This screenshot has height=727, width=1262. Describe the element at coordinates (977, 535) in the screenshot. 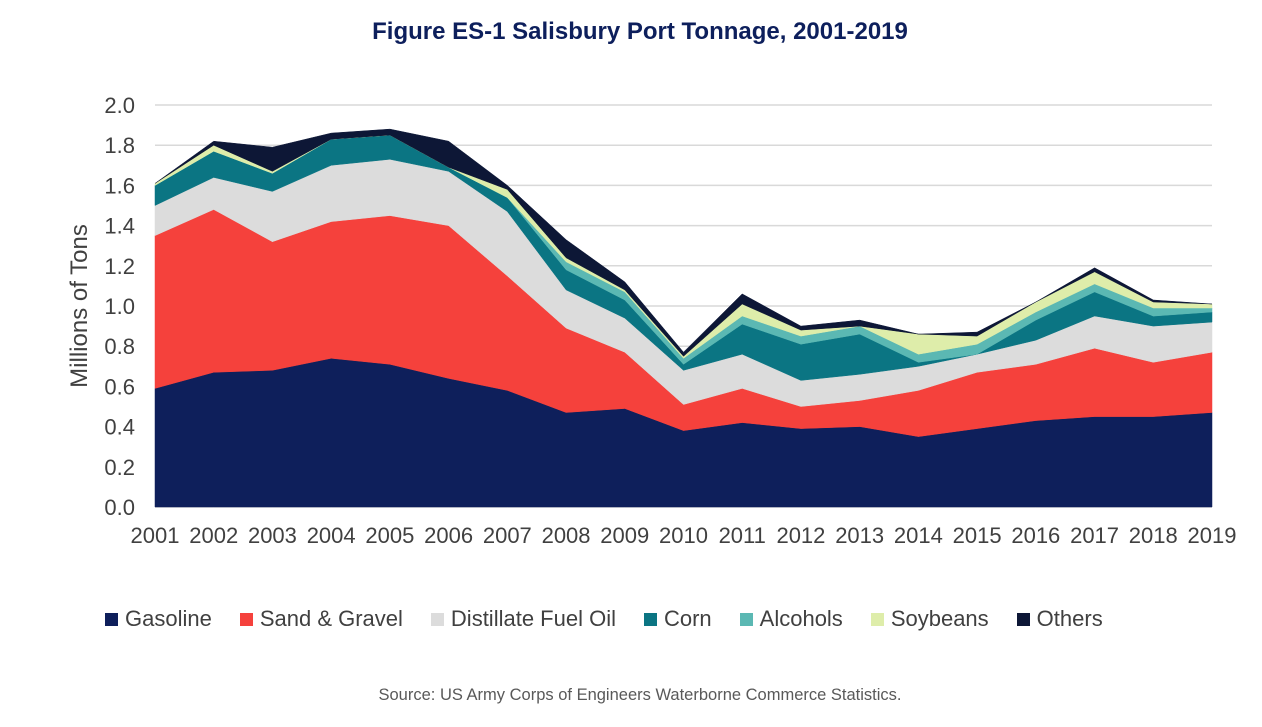

I see `x-tick-label: 2015` at that location.